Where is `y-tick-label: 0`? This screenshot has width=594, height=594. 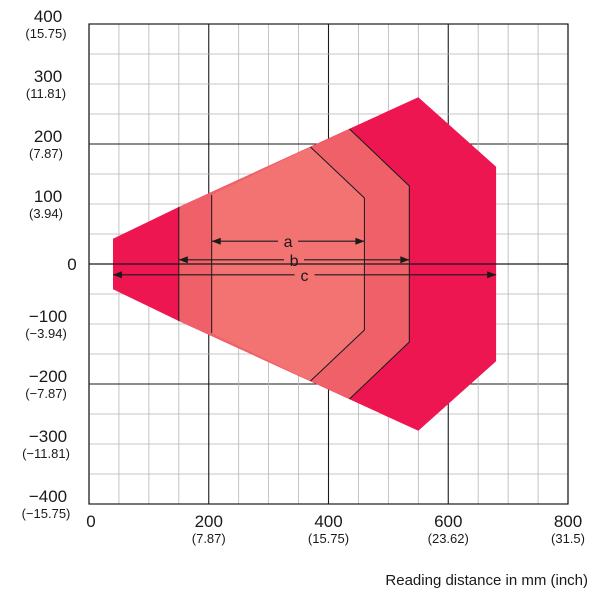
y-tick-label: 0 is located at coordinates (71, 264).